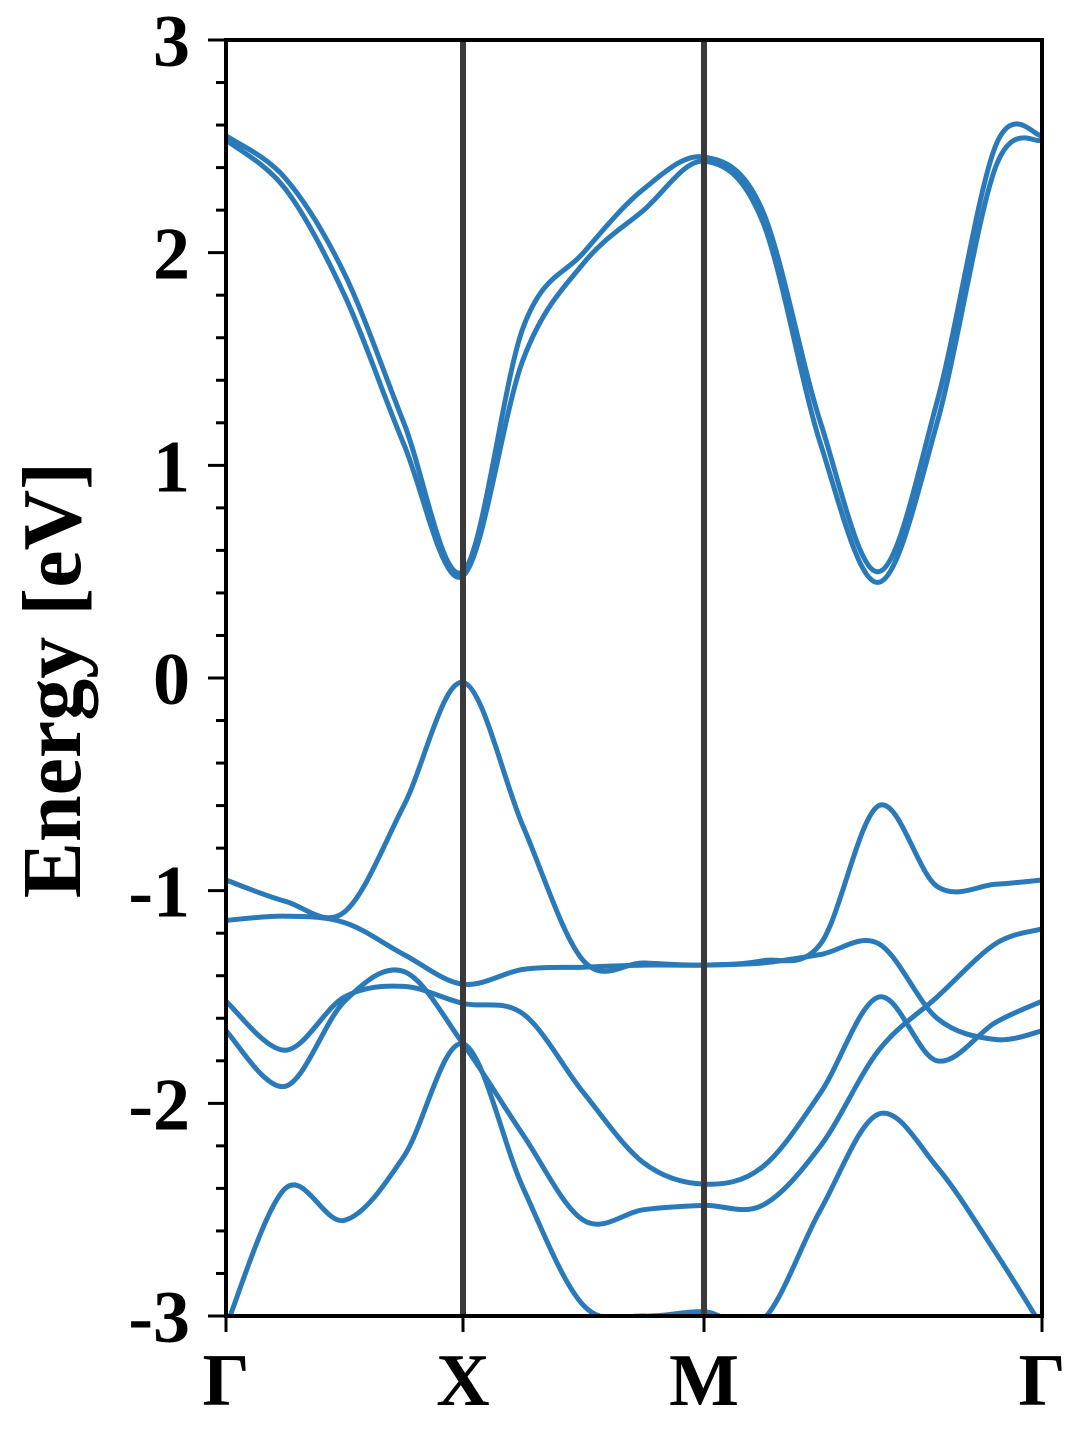 Image resolution: width=1080 pixels, height=1440 pixels. What do you see at coordinates (462, 1381) in the screenshot?
I see `x-tick-label: X` at bounding box center [462, 1381].